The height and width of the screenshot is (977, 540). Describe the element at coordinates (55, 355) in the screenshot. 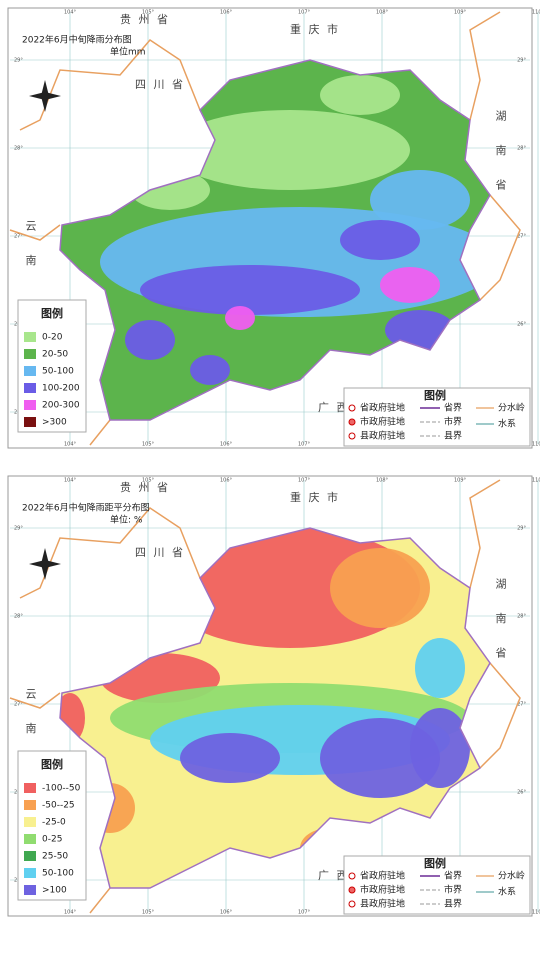

I see `legend-label: 20-50` at that location.